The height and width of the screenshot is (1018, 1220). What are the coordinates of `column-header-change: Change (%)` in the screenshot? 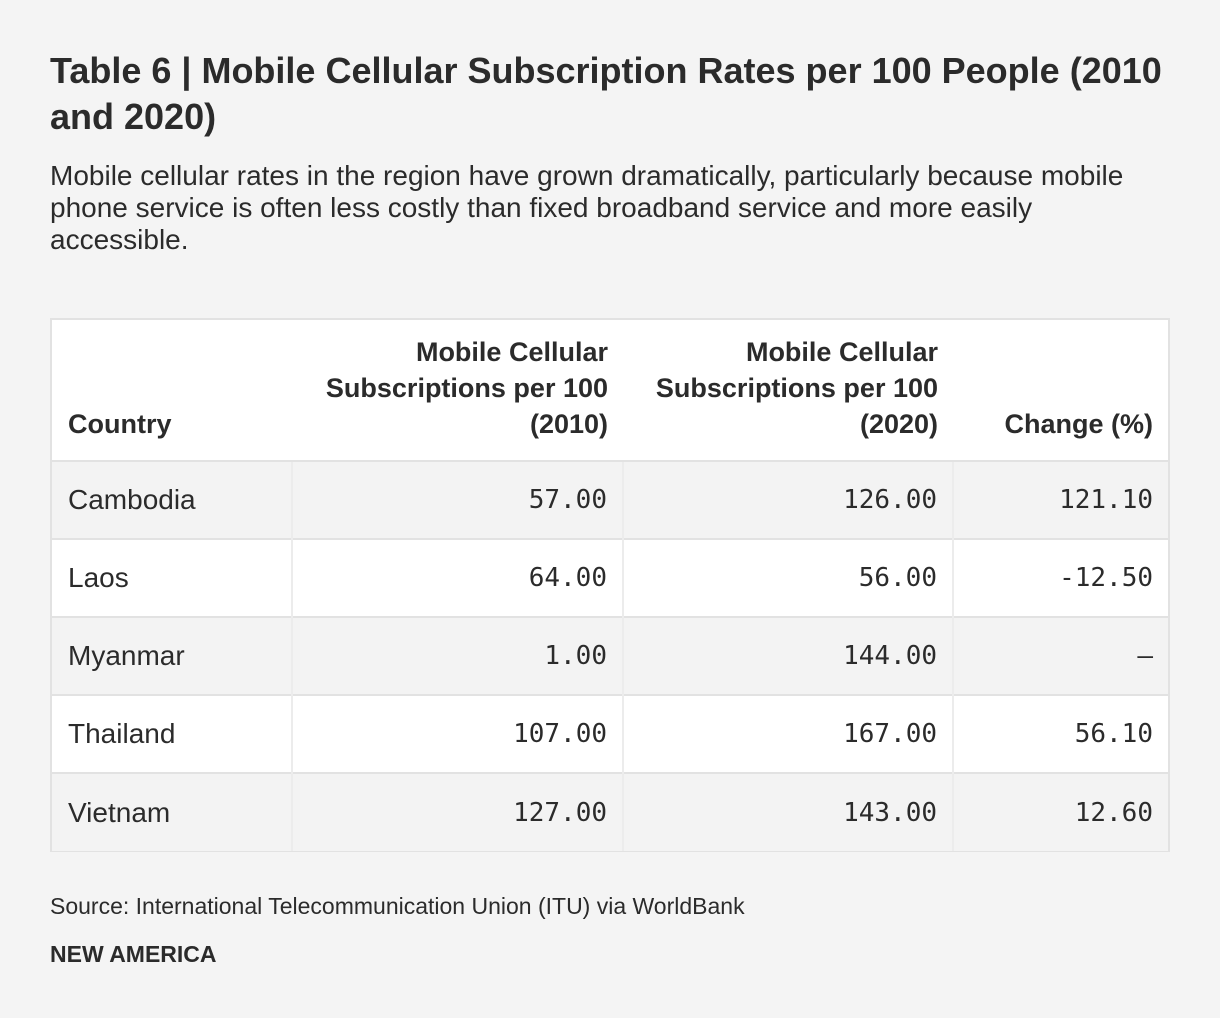 It's located at (1060, 391).